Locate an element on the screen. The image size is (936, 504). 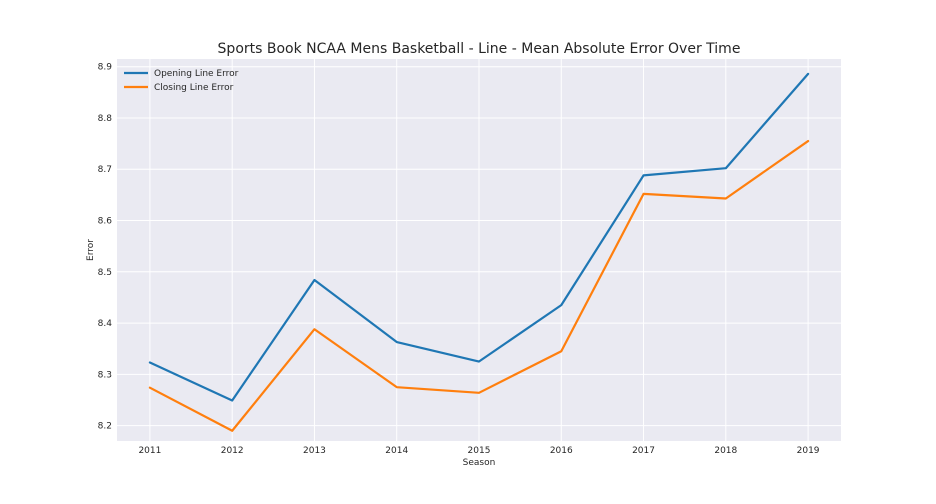
y-tick-label: 8.3 is located at coordinates (105, 375).